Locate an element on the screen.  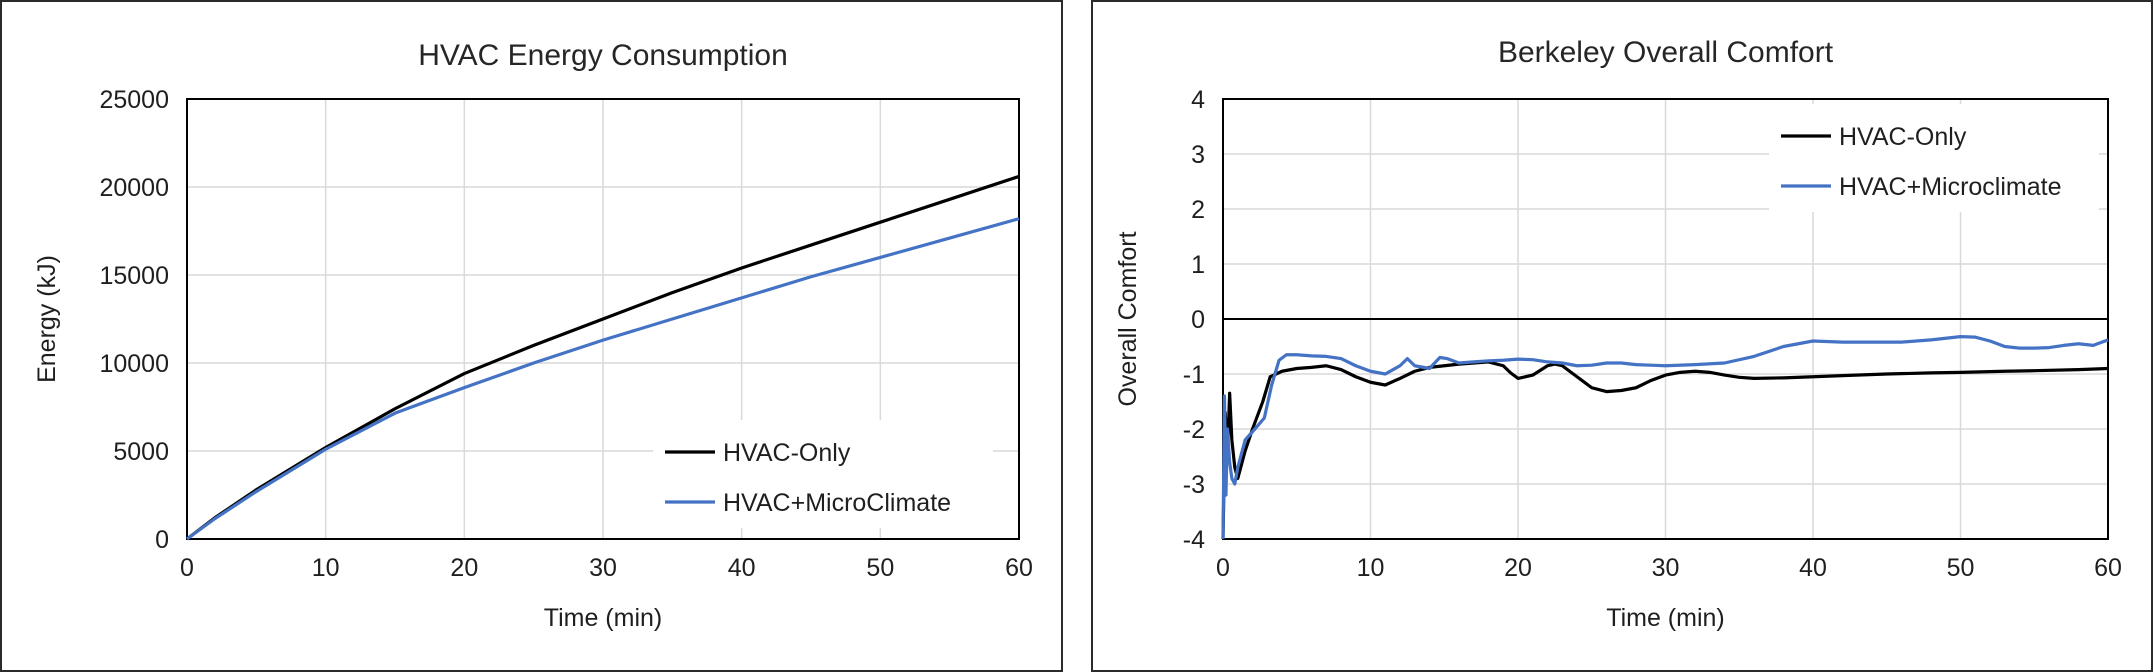
chart-0-xtick-label: 10 is located at coordinates (326, 568).